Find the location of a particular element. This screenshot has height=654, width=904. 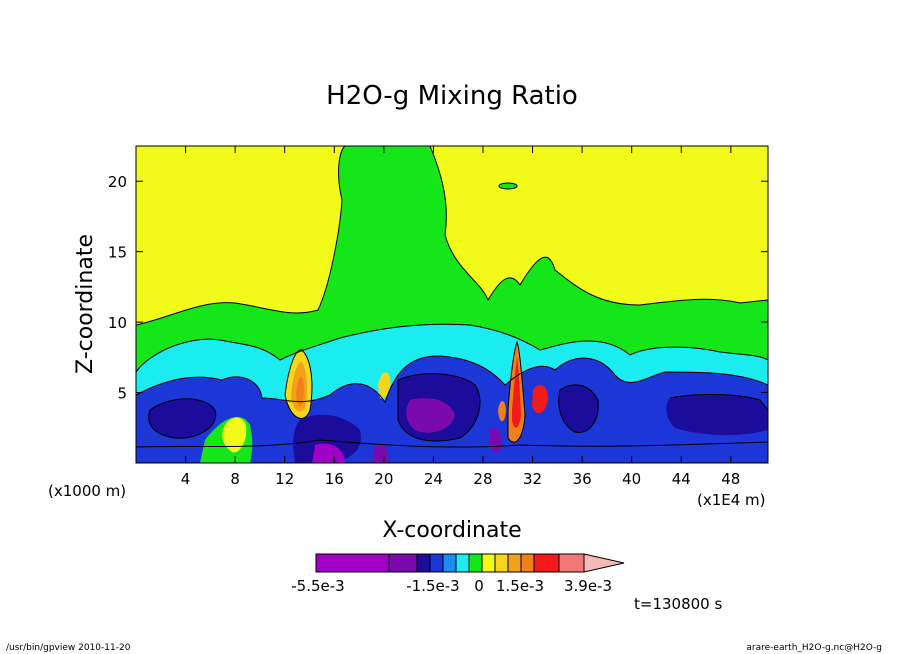

x-tick-label: 40 is located at coordinates (631, 479).